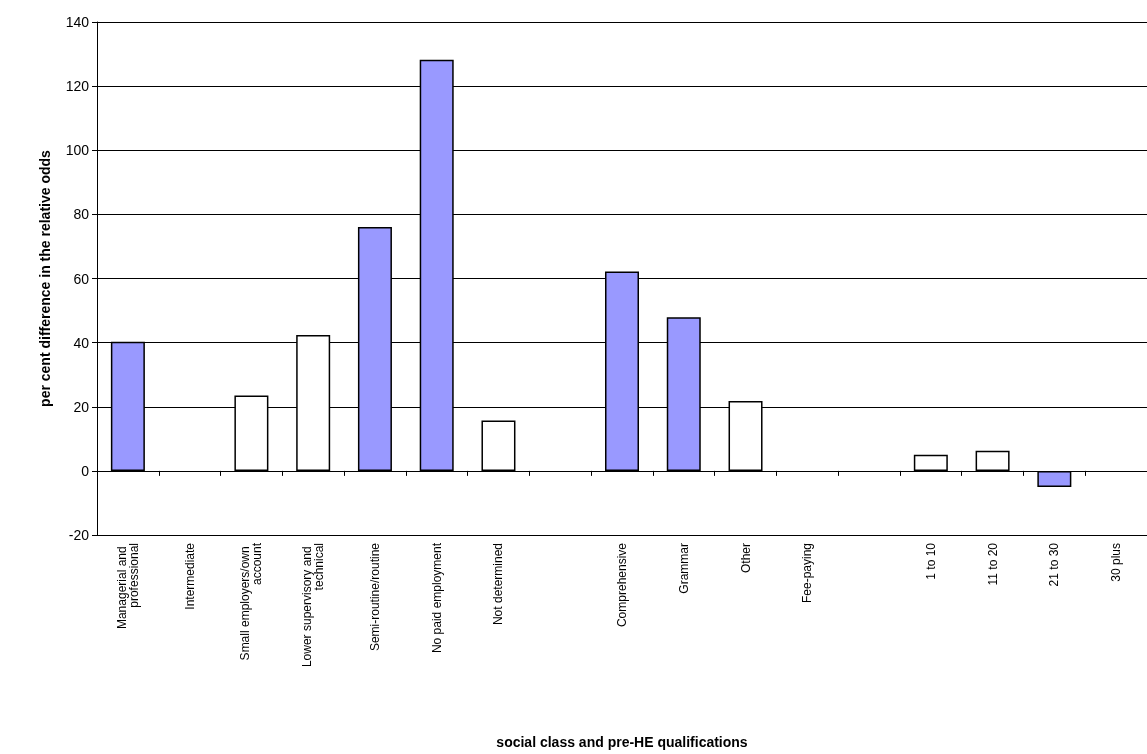 This screenshot has height=754, width=1147. I want to click on x-tick-label: 1 to 10, so click(930, 561).